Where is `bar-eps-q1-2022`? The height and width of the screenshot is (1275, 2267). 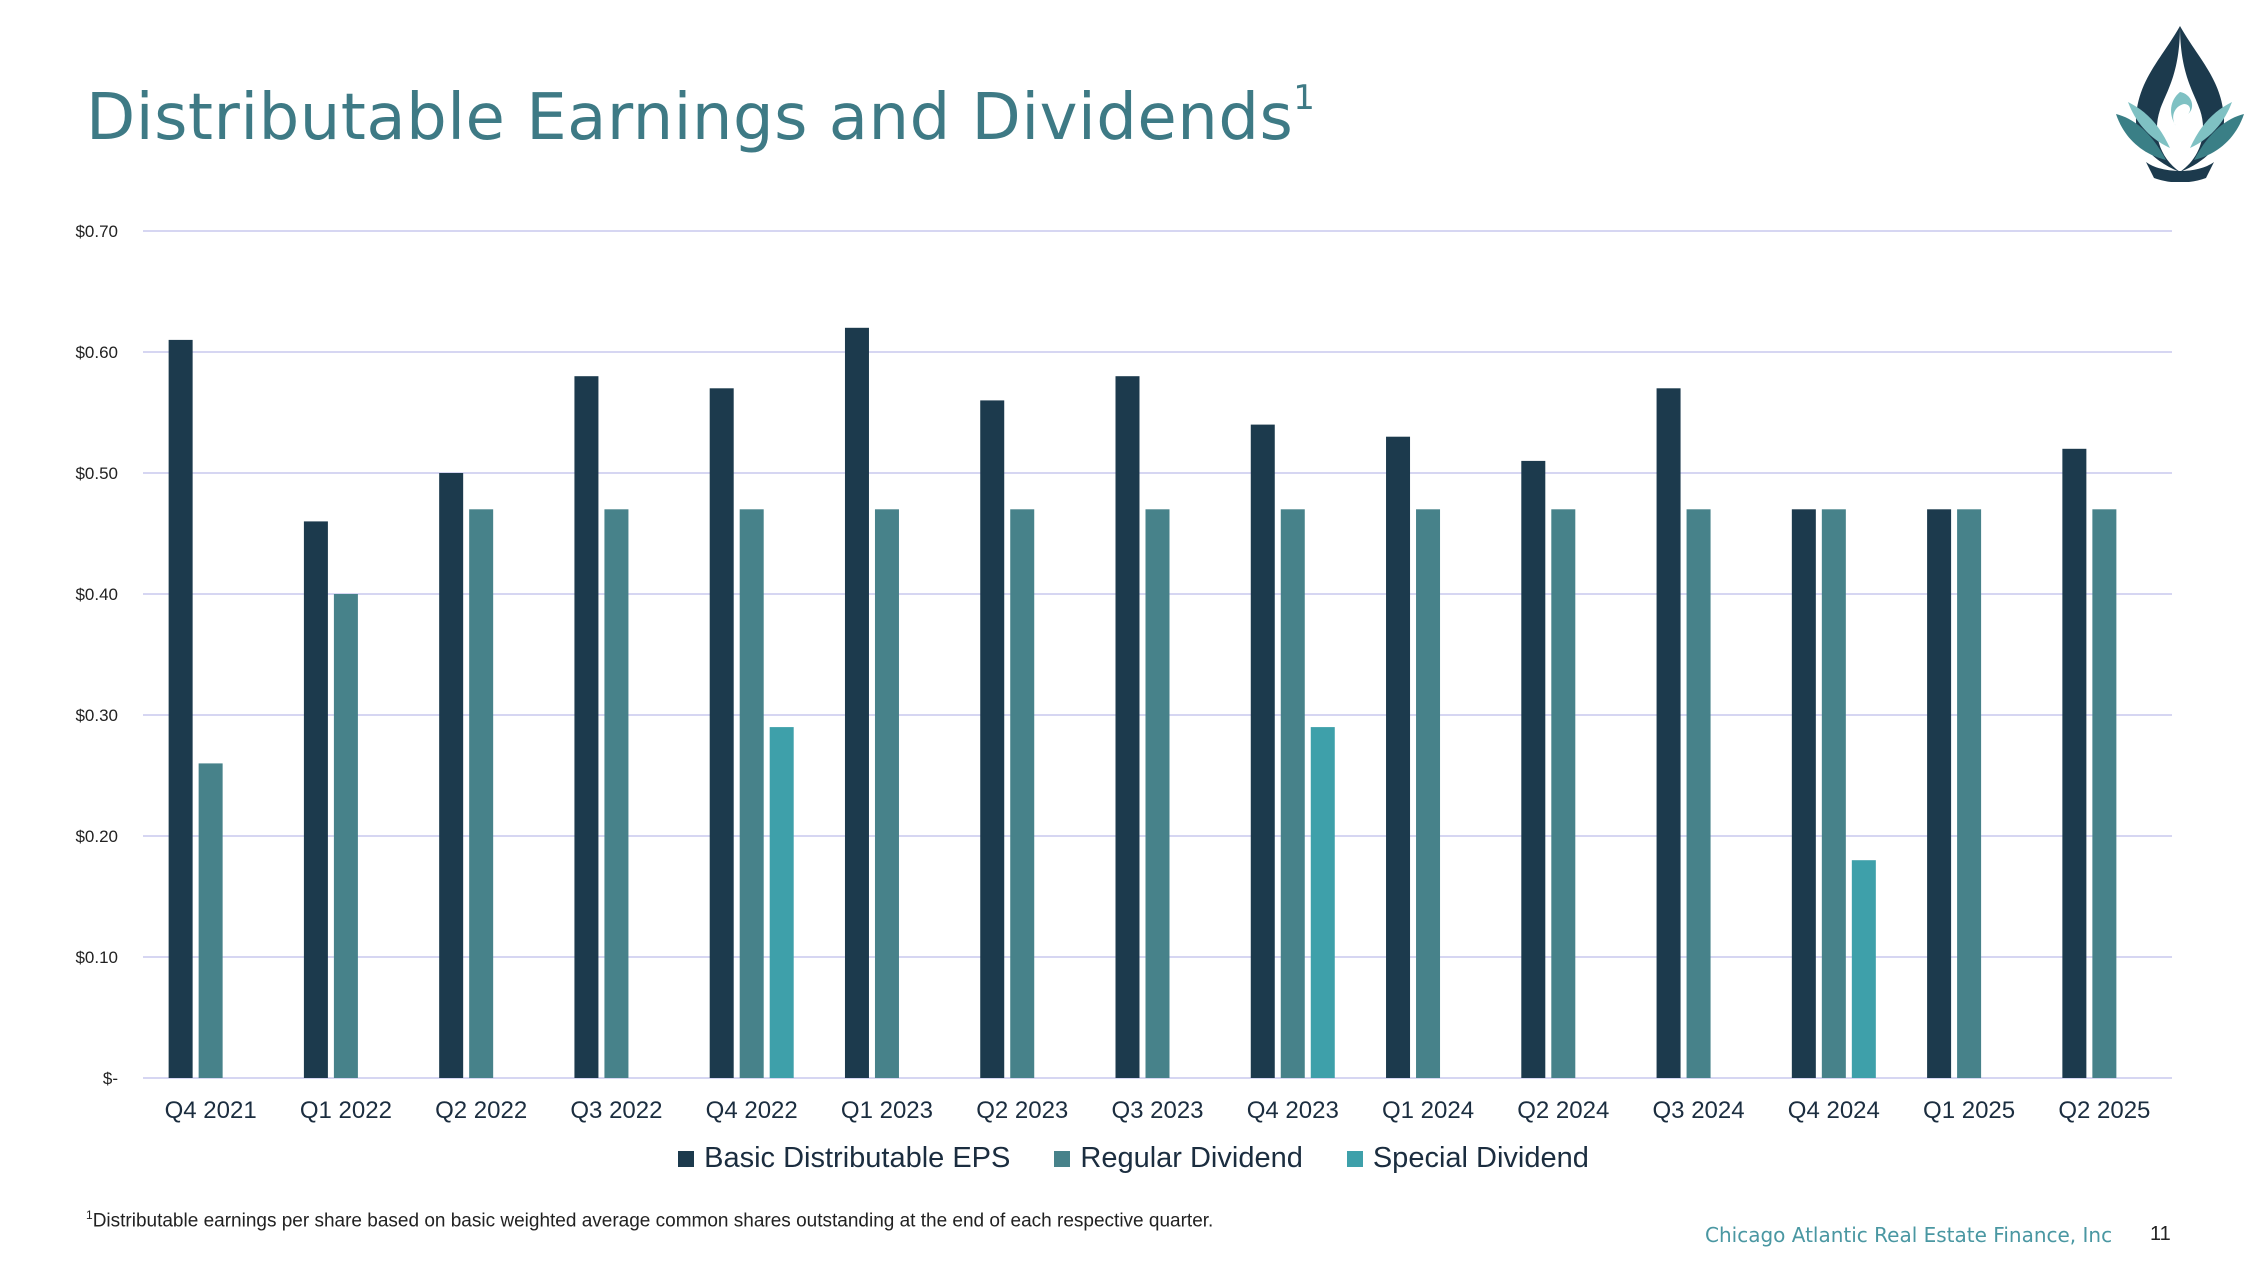
bar-eps-q1-2022 is located at coordinates (315, 799).